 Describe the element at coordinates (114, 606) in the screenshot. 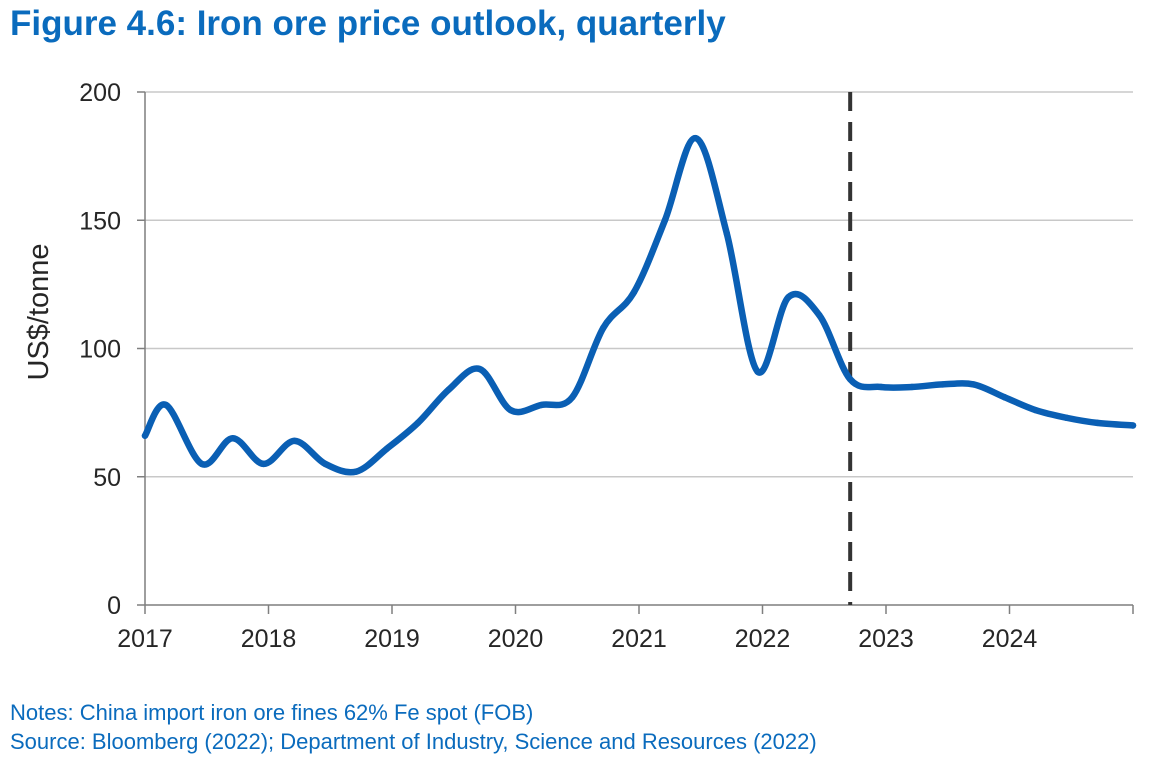

I see `y-tick-label: 0` at that location.